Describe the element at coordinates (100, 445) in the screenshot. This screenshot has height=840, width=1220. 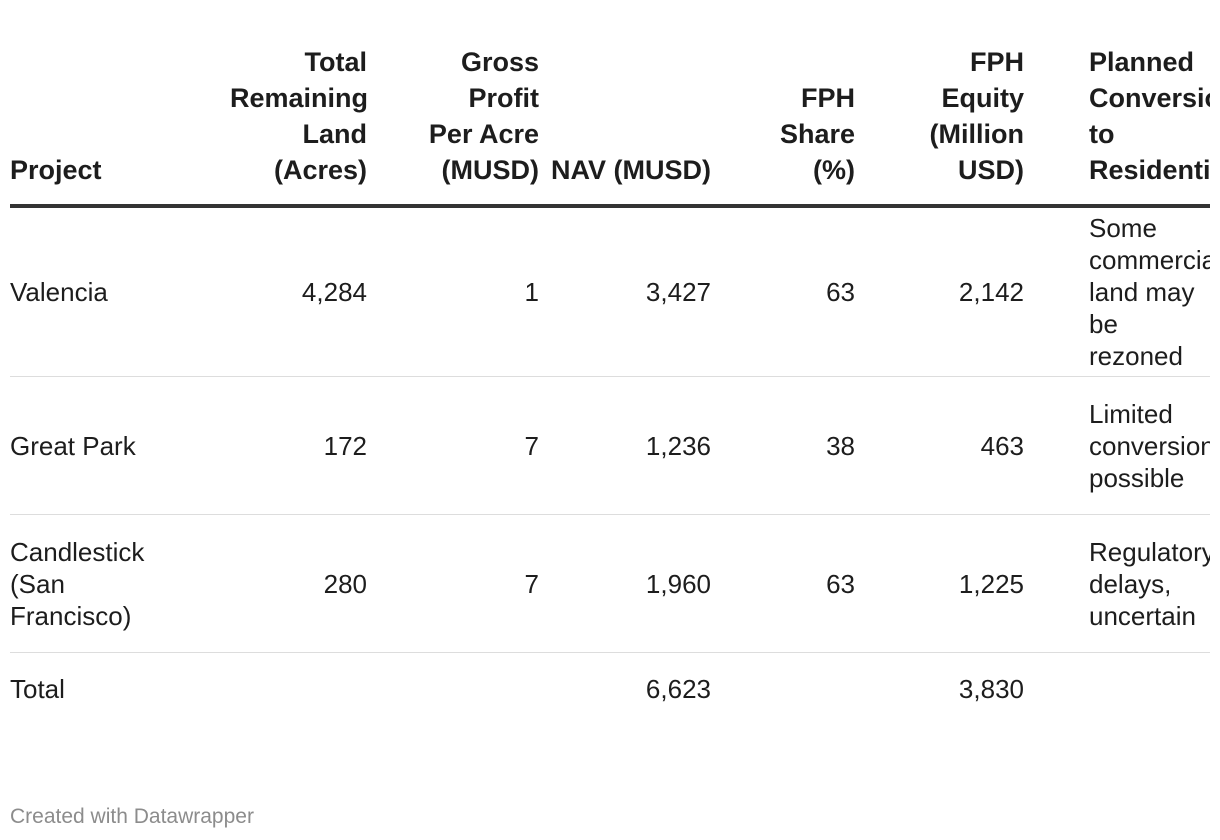
I see `cell-project: Great Park` at that location.